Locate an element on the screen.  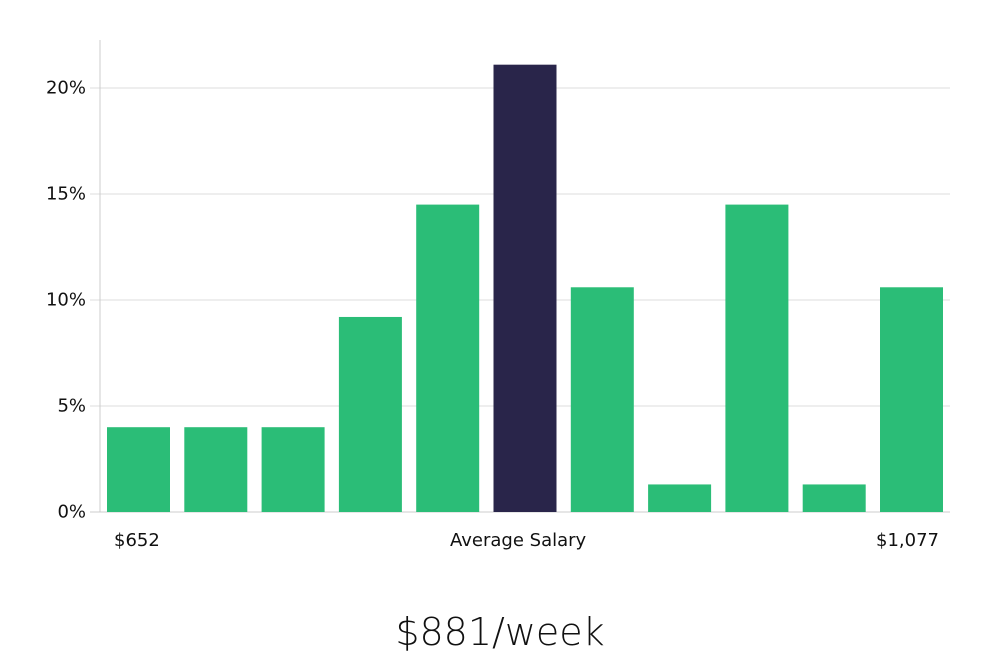
average-salary-label: Average Salary is located at coordinates (518, 540).